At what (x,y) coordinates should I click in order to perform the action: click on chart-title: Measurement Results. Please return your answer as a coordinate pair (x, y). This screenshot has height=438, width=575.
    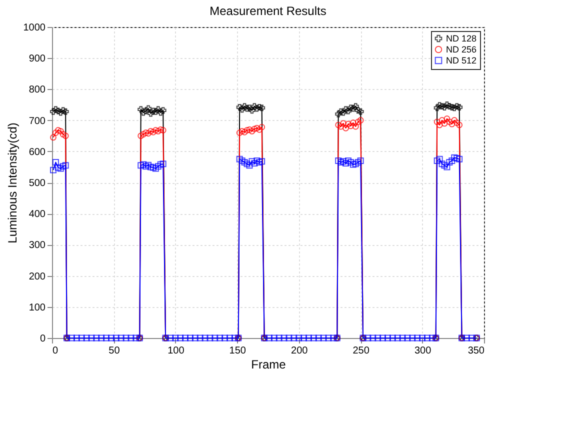
    Looking at the image, I should click on (268, 11).